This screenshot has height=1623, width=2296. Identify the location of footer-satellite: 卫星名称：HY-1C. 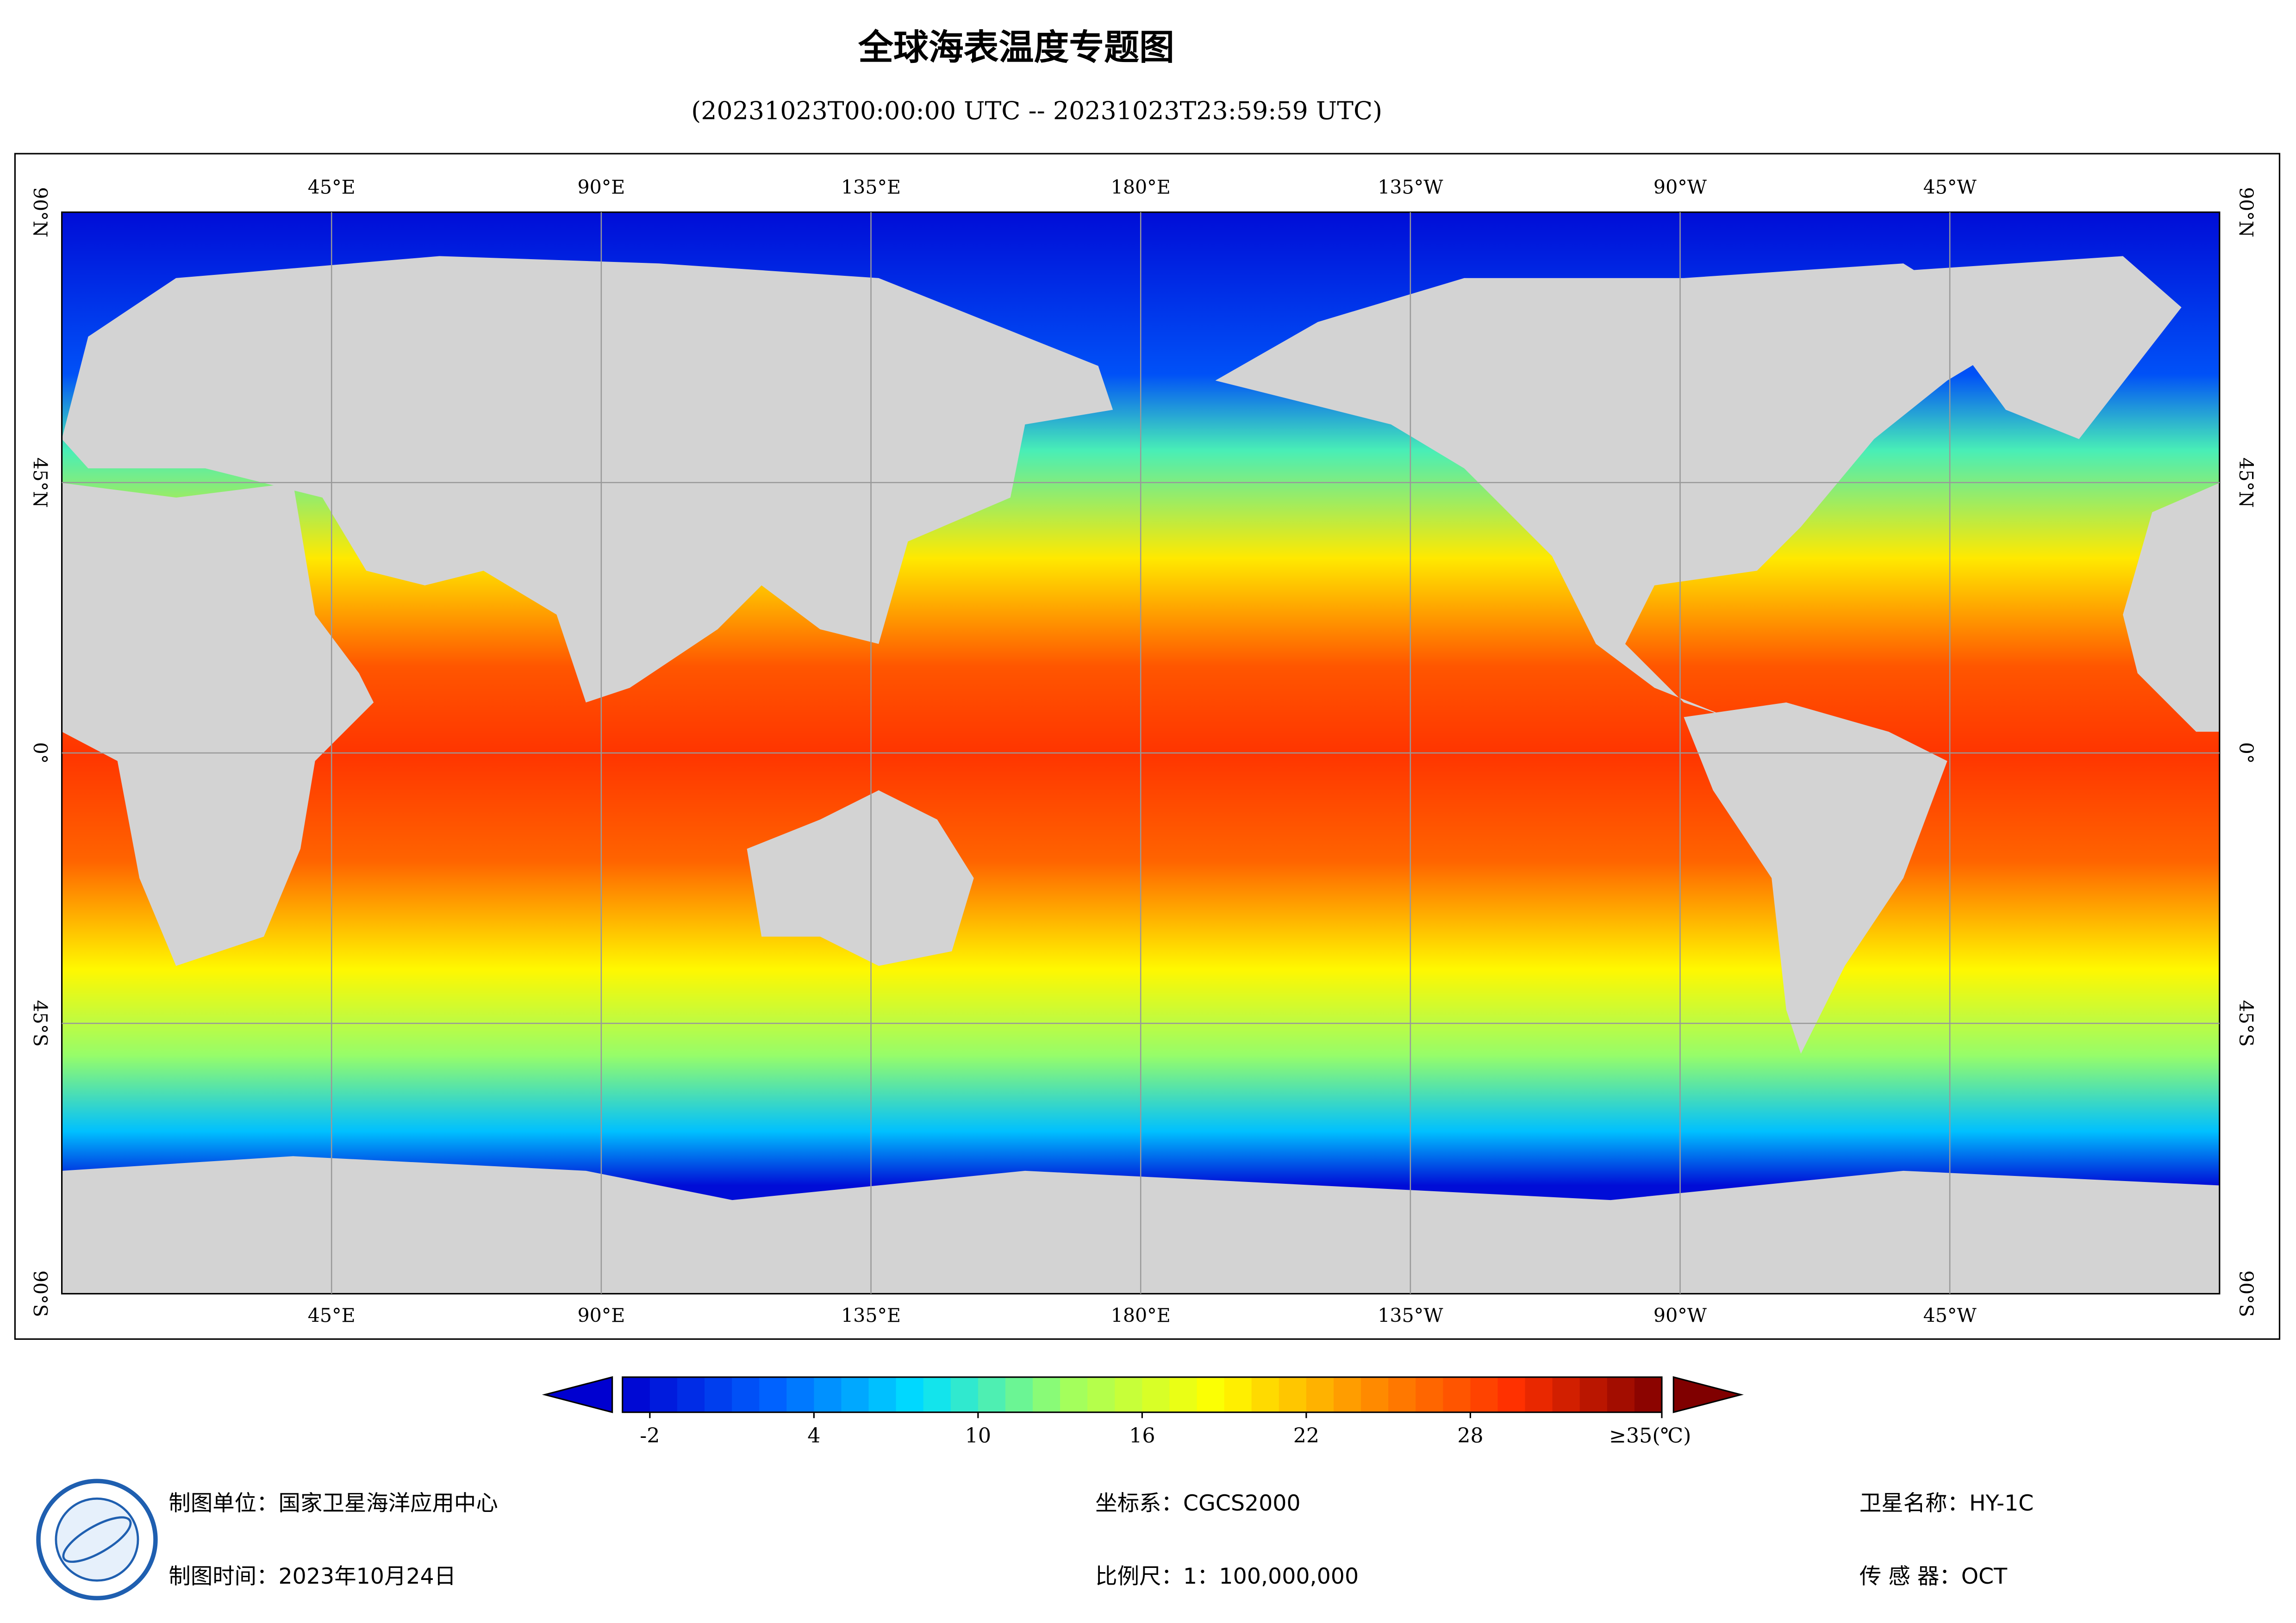
(1946, 1503).